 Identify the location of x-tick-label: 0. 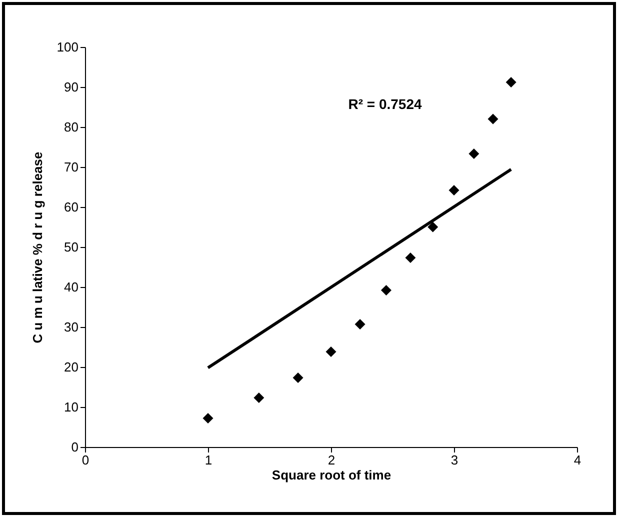
(86, 460).